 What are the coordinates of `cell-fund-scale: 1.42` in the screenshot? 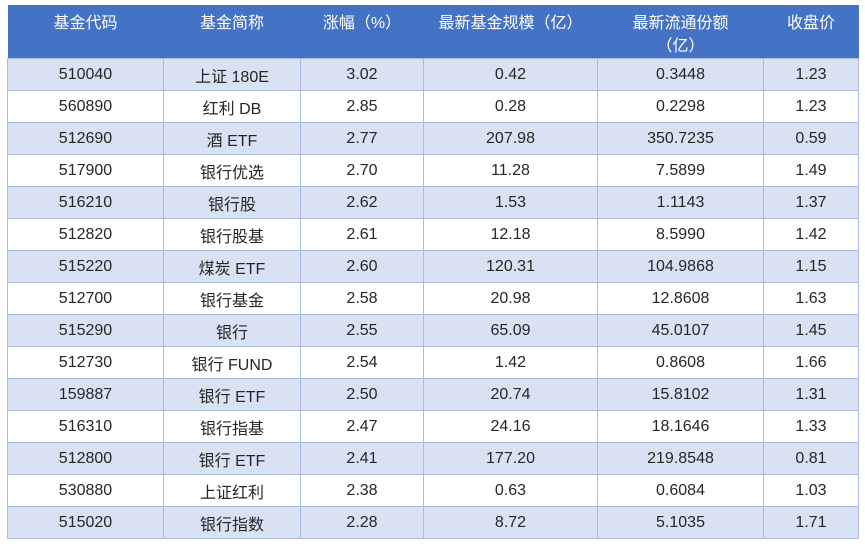 It's located at (510, 362).